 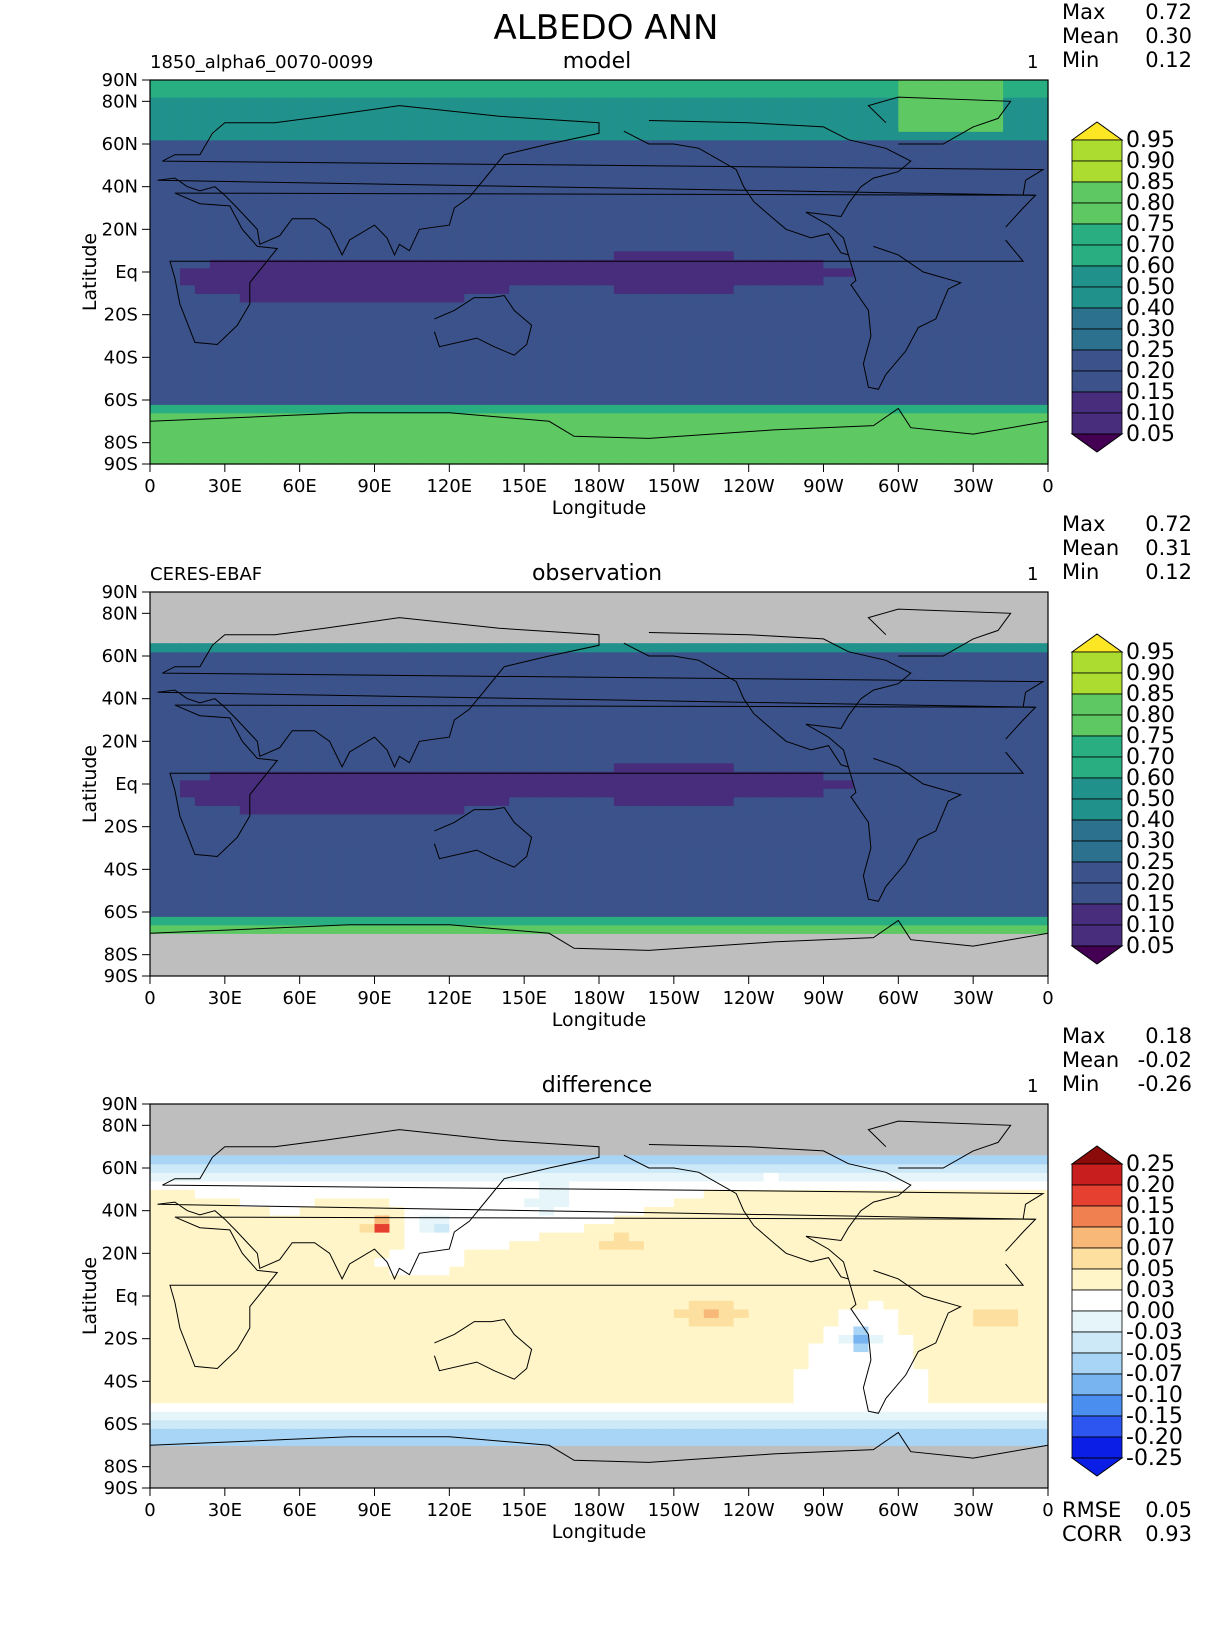 I want to click on colorbar-box, so click(x=1097, y=914).